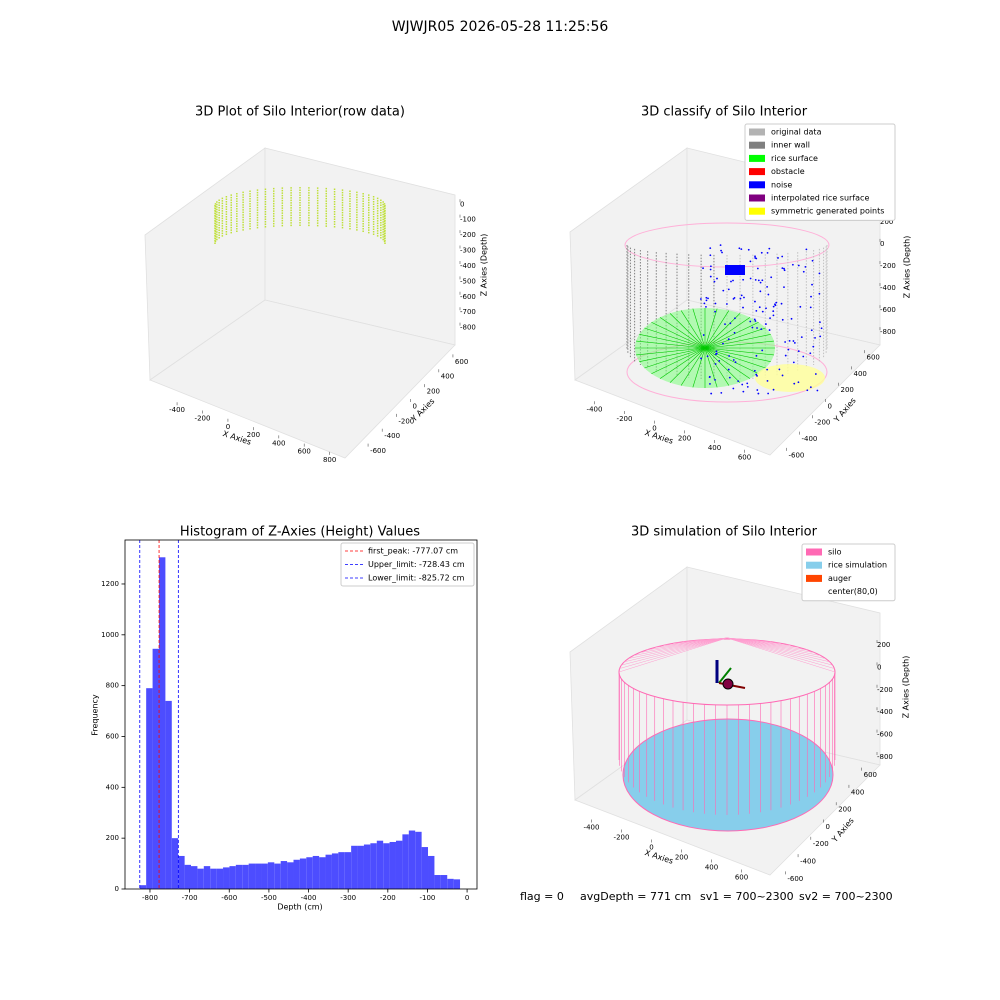 This screenshot has height=1000, width=1000. What do you see at coordinates (847, 390) in the screenshot?
I see `y-tick-label: 200` at bounding box center [847, 390].